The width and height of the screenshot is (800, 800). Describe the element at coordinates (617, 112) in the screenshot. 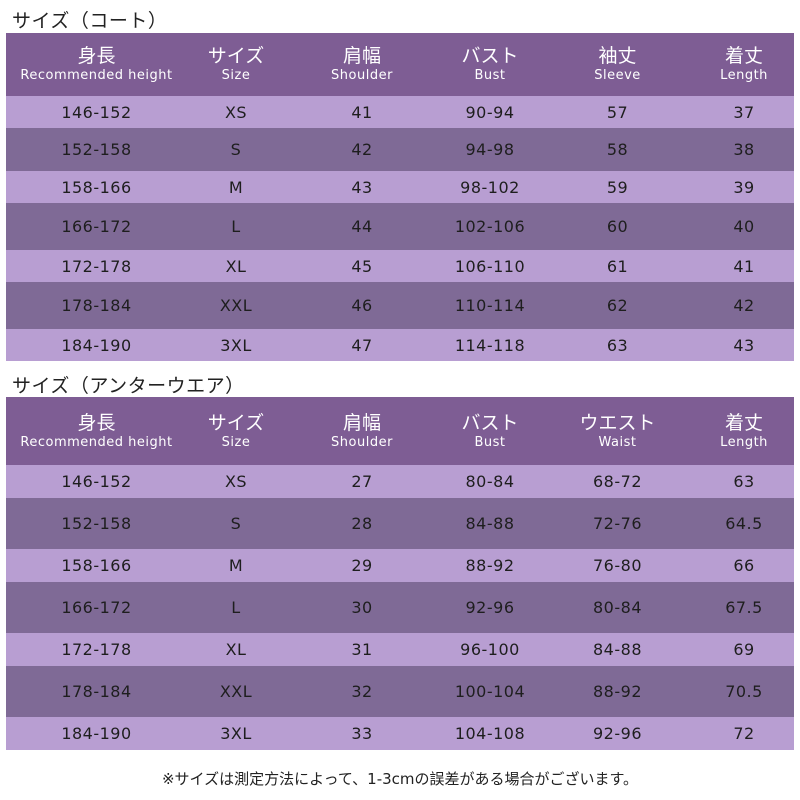

I see `table-cell: 57` at that location.